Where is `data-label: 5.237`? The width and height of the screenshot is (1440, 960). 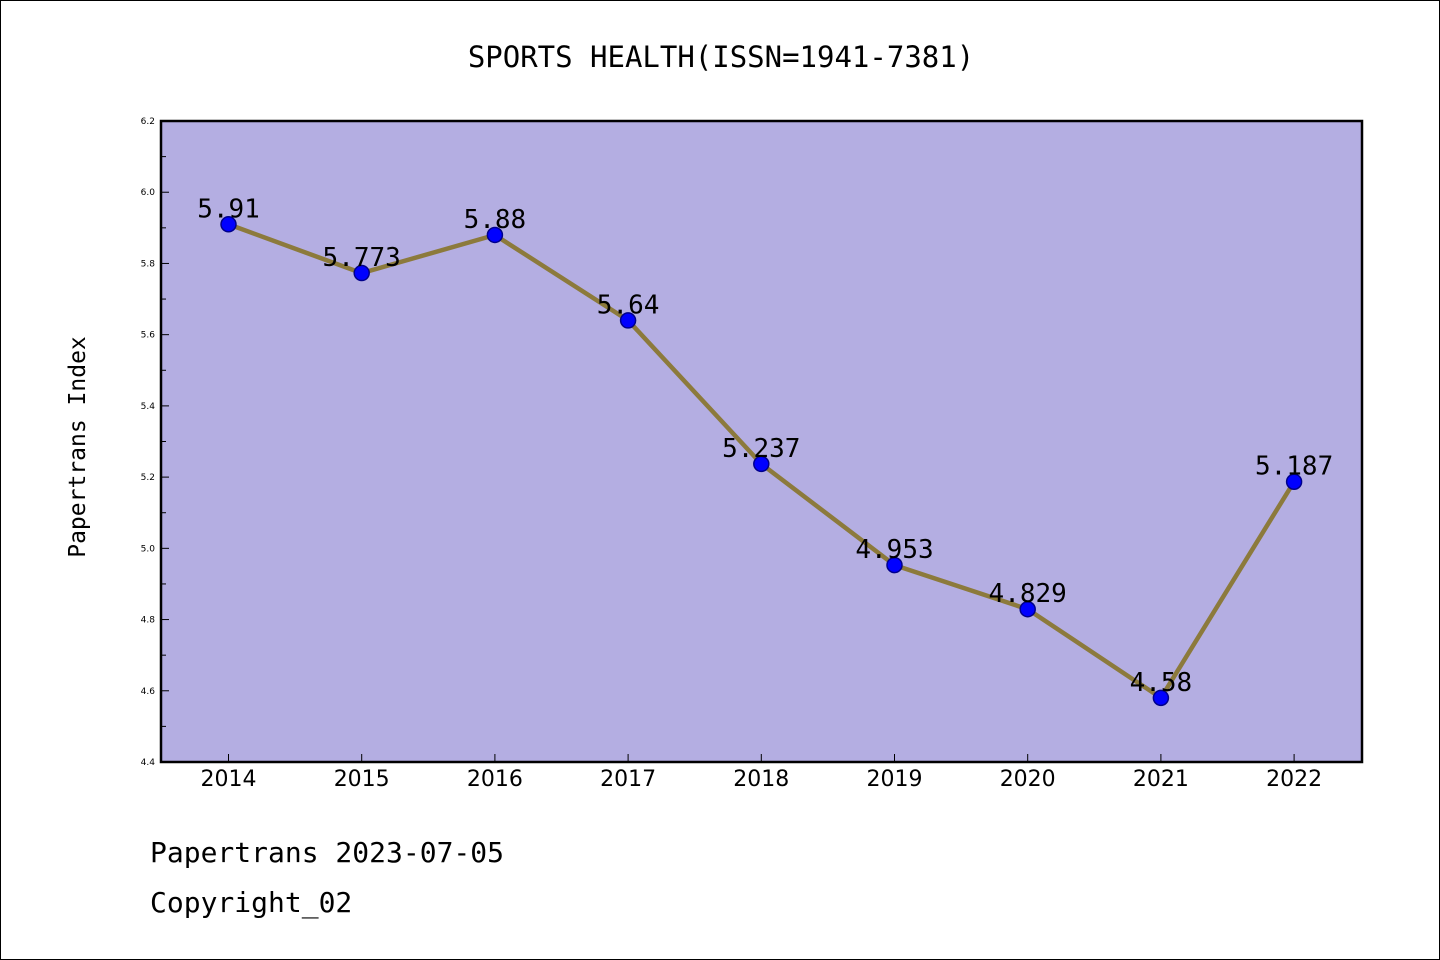 data-label: 5.237 is located at coordinates (761, 449).